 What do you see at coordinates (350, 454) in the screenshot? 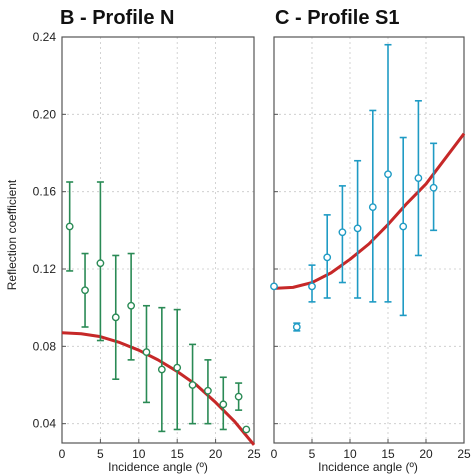
I see `panel-c-x-tick-label: 10` at bounding box center [350, 454].